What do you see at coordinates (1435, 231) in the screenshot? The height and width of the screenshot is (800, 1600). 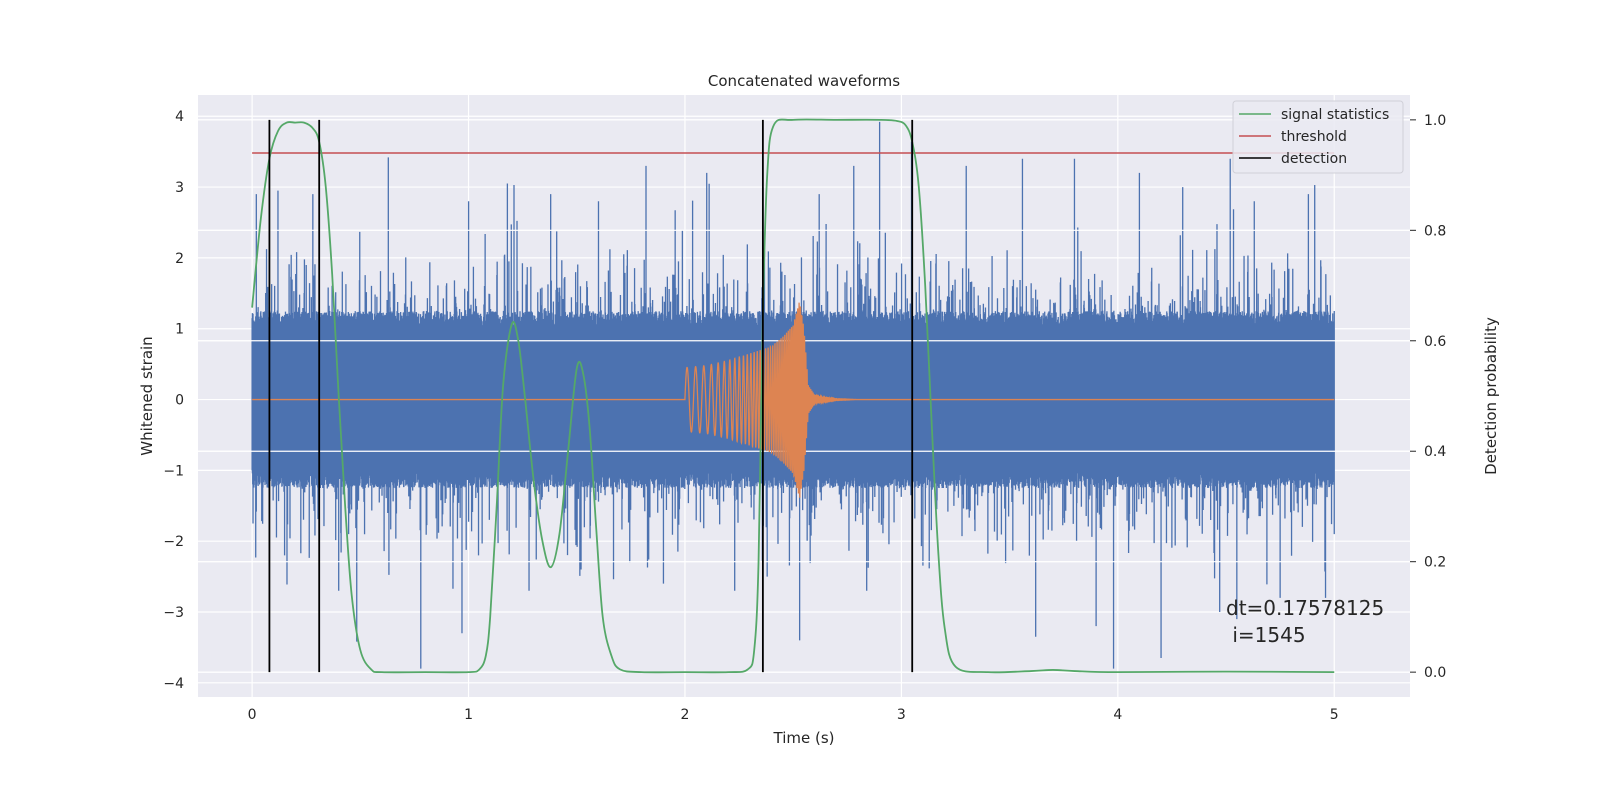 I see `y-right-tick-label: 0.8` at bounding box center [1435, 231].